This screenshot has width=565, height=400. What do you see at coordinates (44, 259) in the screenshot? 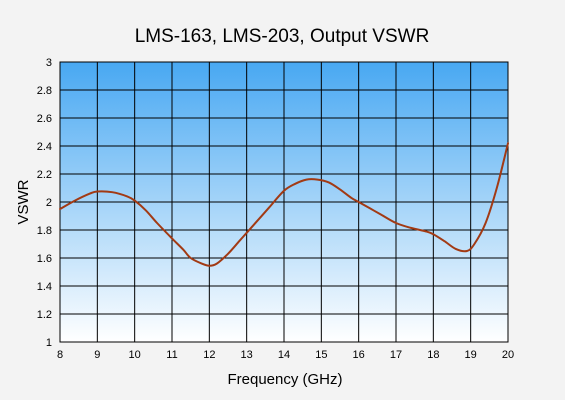
I see `y-tick-label: 1.6` at bounding box center [44, 259].